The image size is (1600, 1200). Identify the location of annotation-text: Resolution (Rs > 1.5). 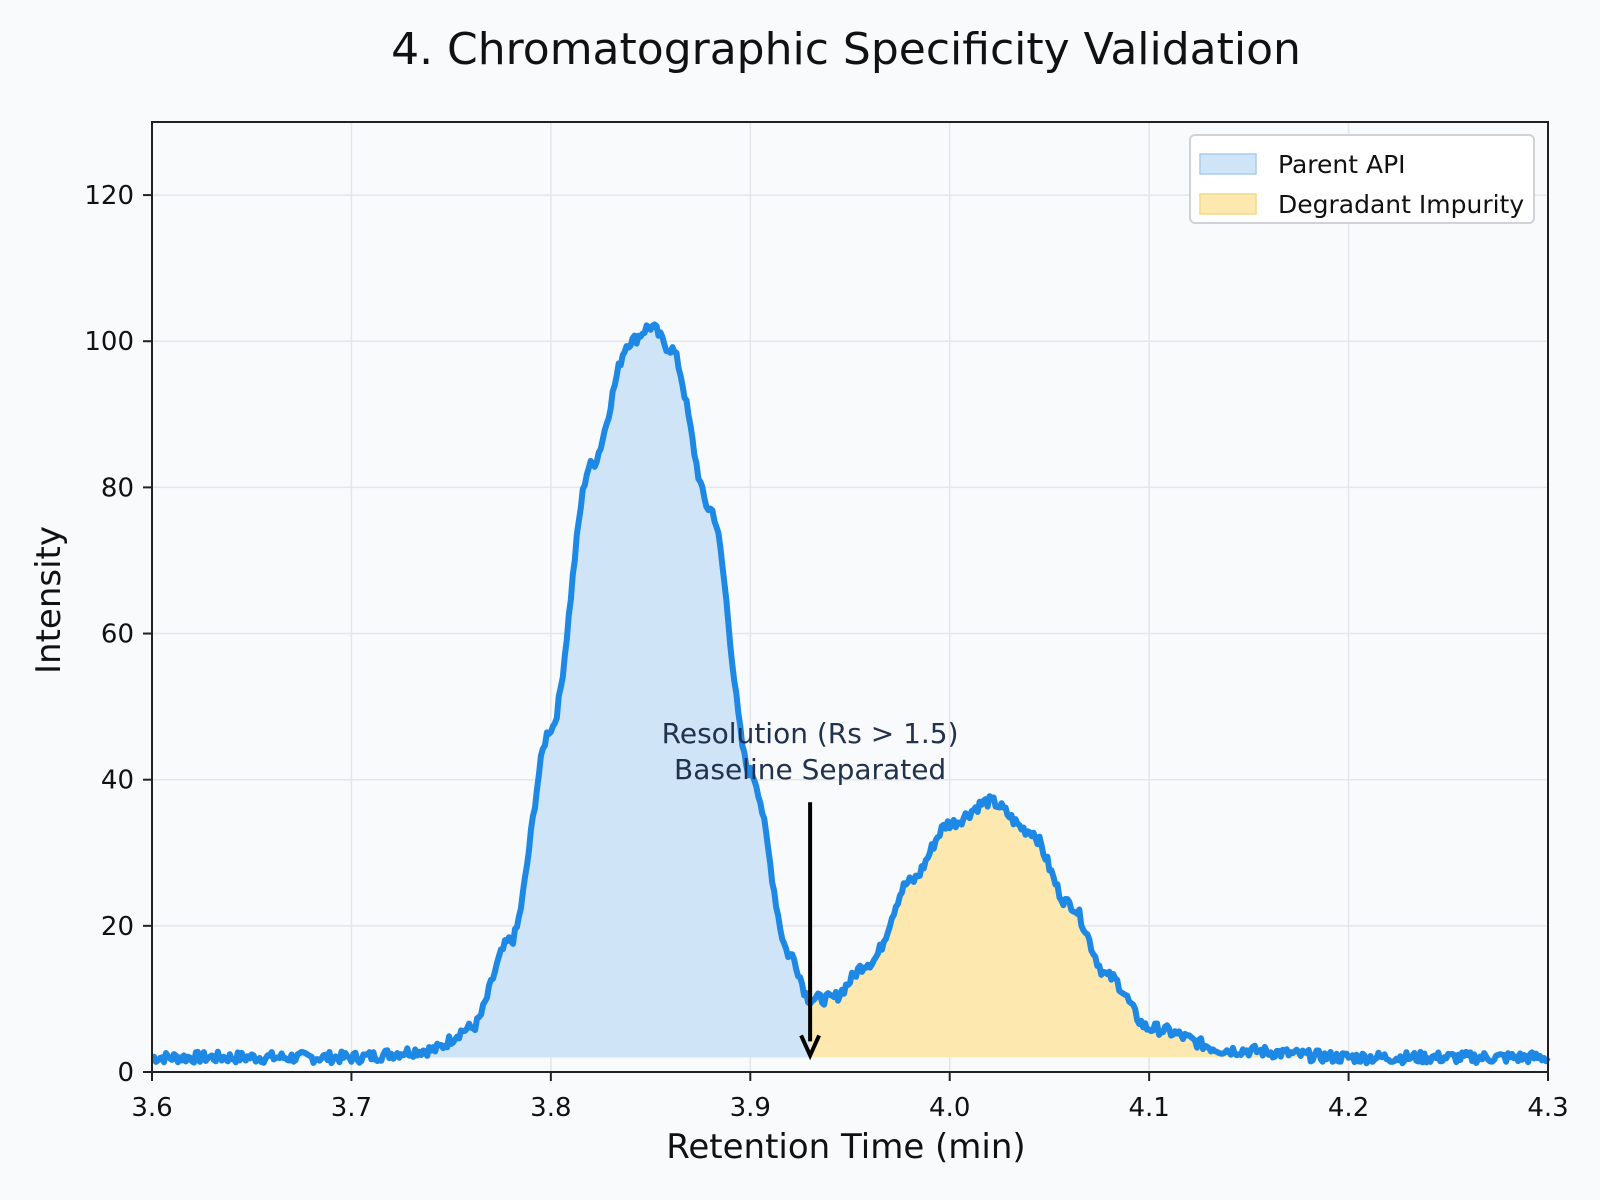
(810, 733).